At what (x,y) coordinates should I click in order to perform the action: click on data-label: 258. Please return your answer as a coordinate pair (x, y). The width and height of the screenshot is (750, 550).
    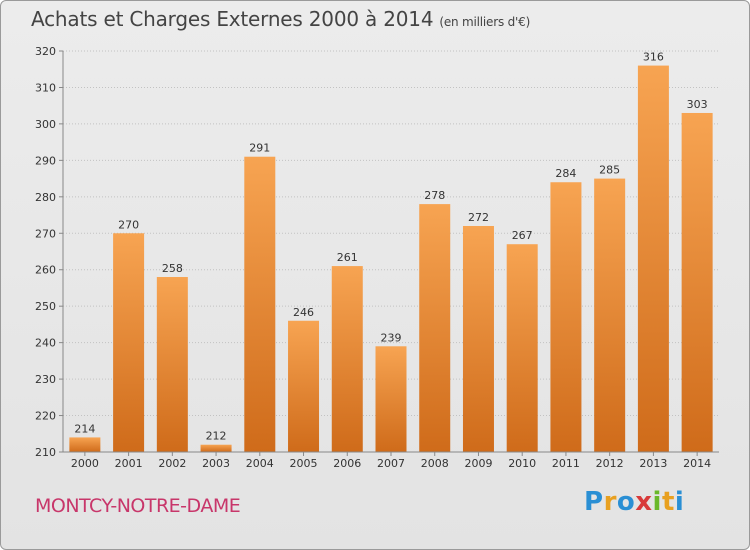
    Looking at the image, I should click on (172, 268).